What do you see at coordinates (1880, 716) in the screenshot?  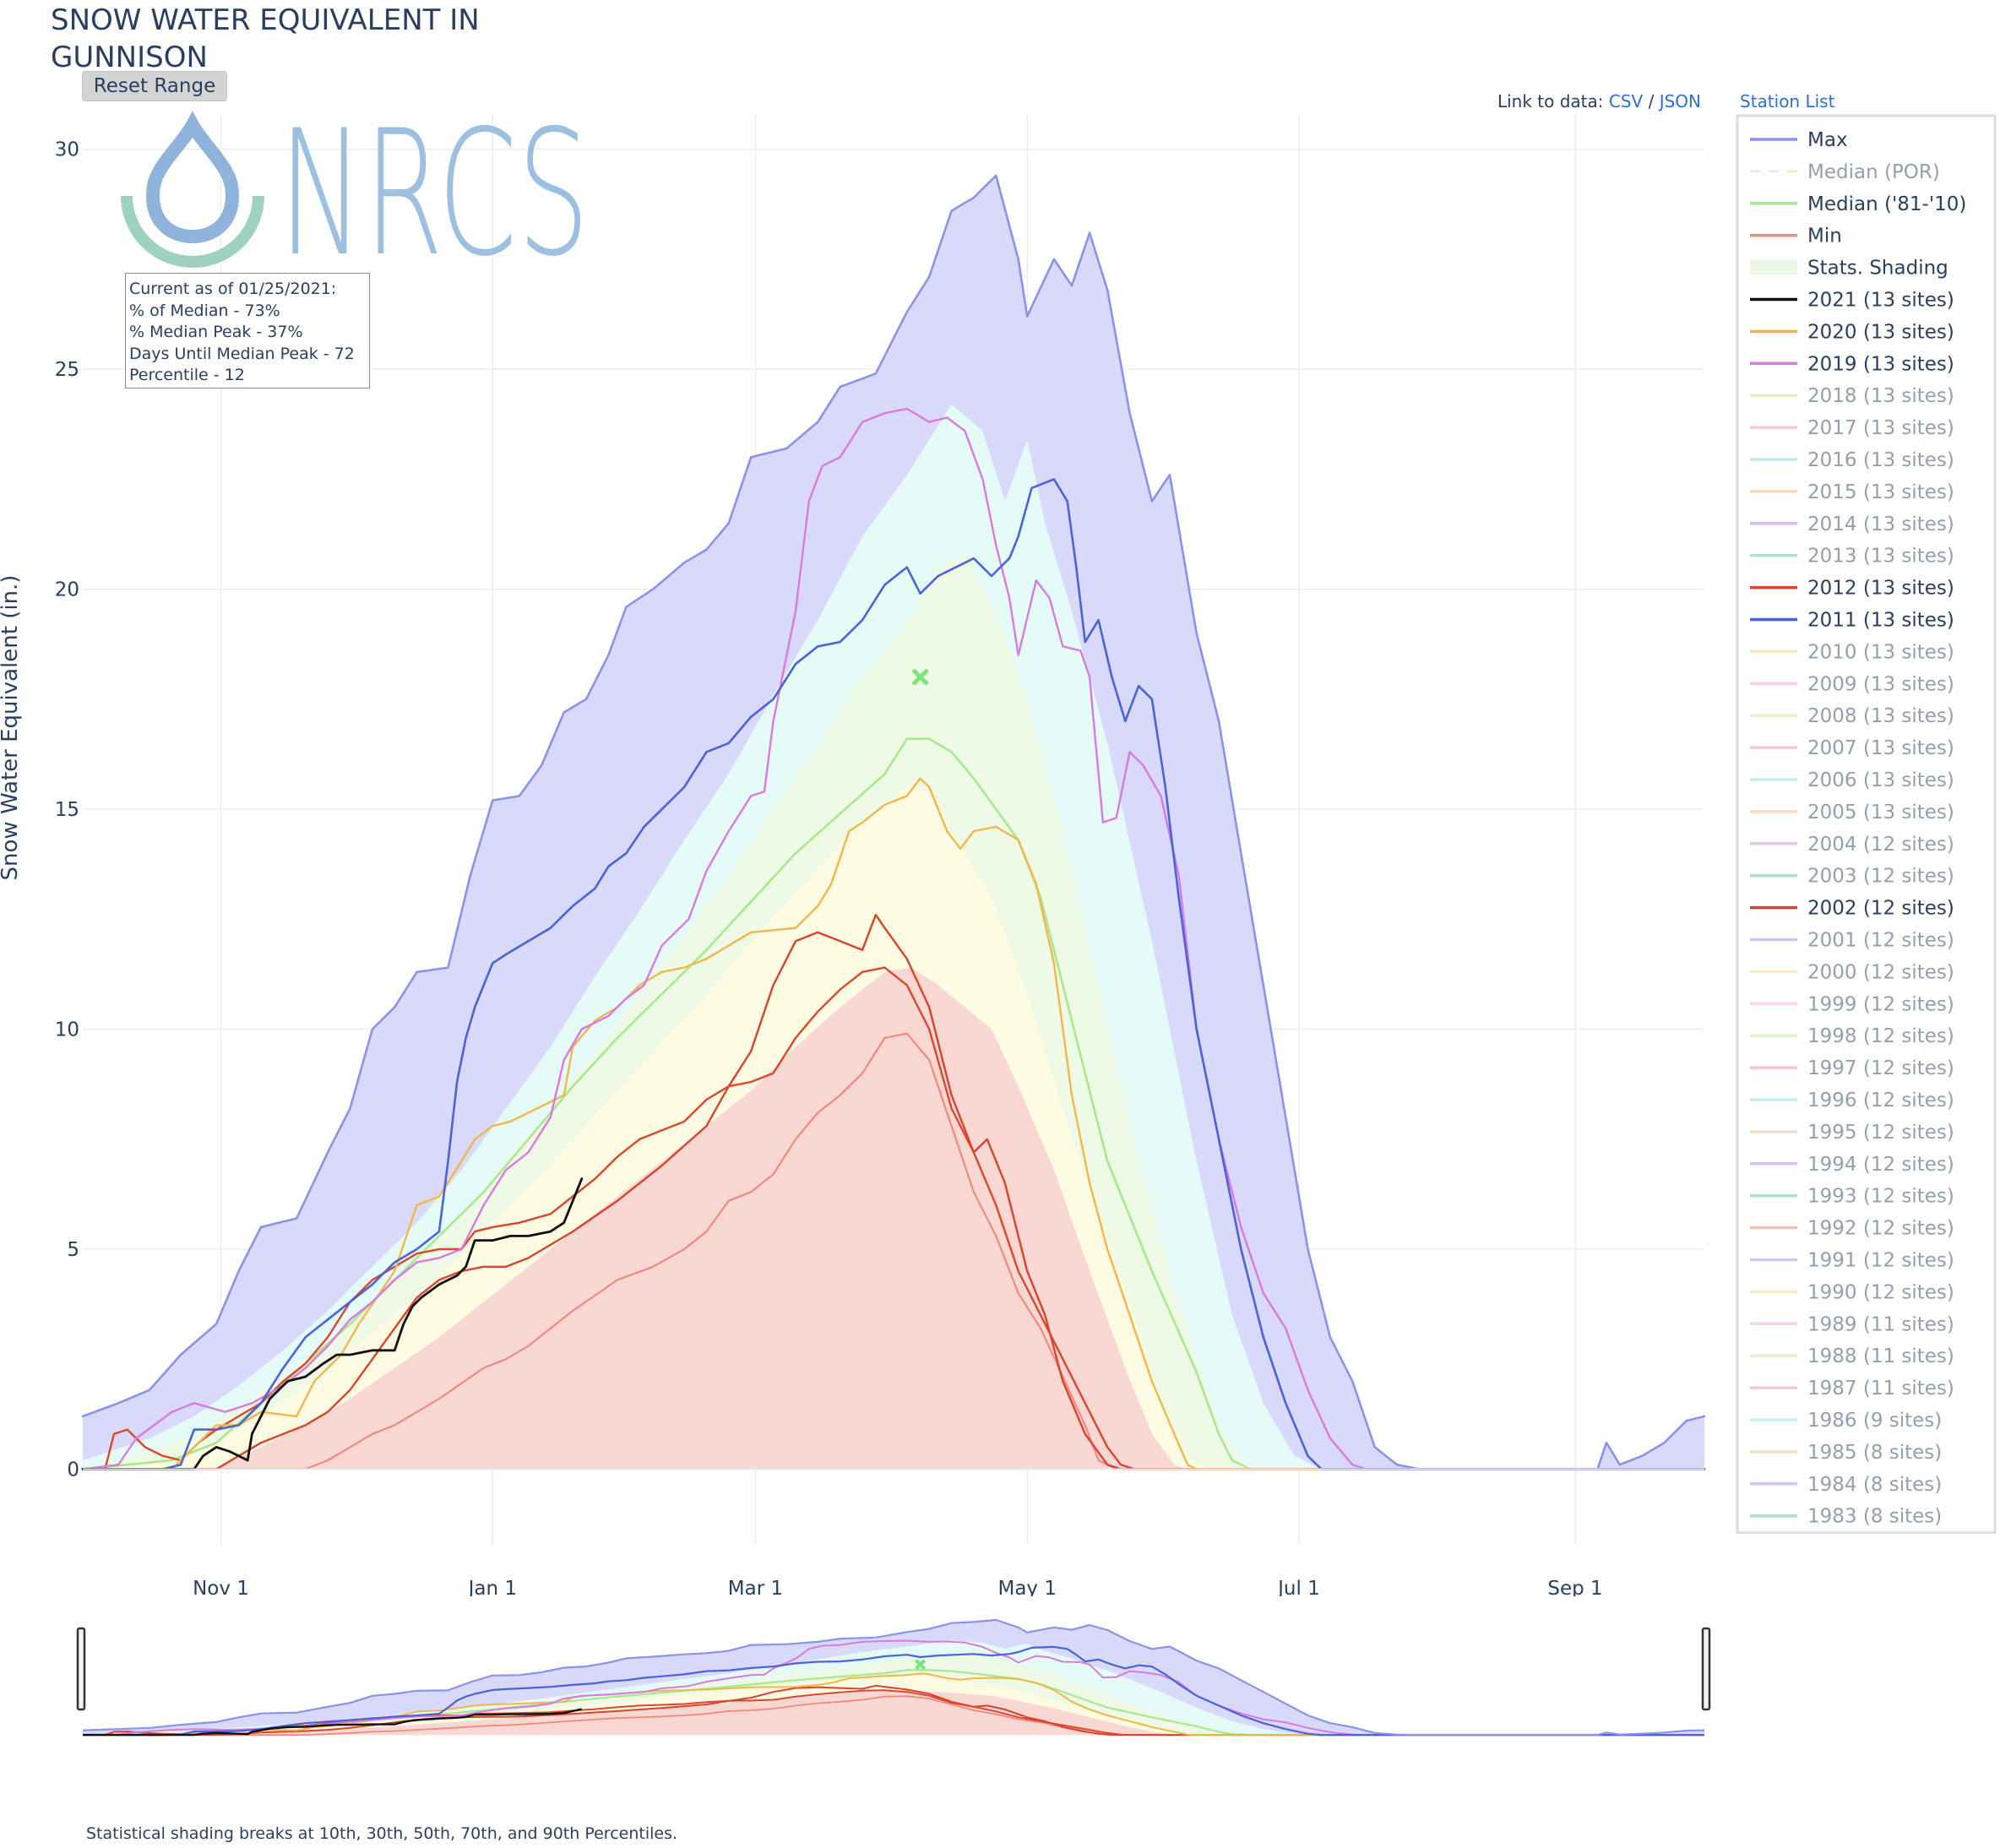 I see `legend-label: 2008 (13 sites)` at bounding box center [1880, 716].